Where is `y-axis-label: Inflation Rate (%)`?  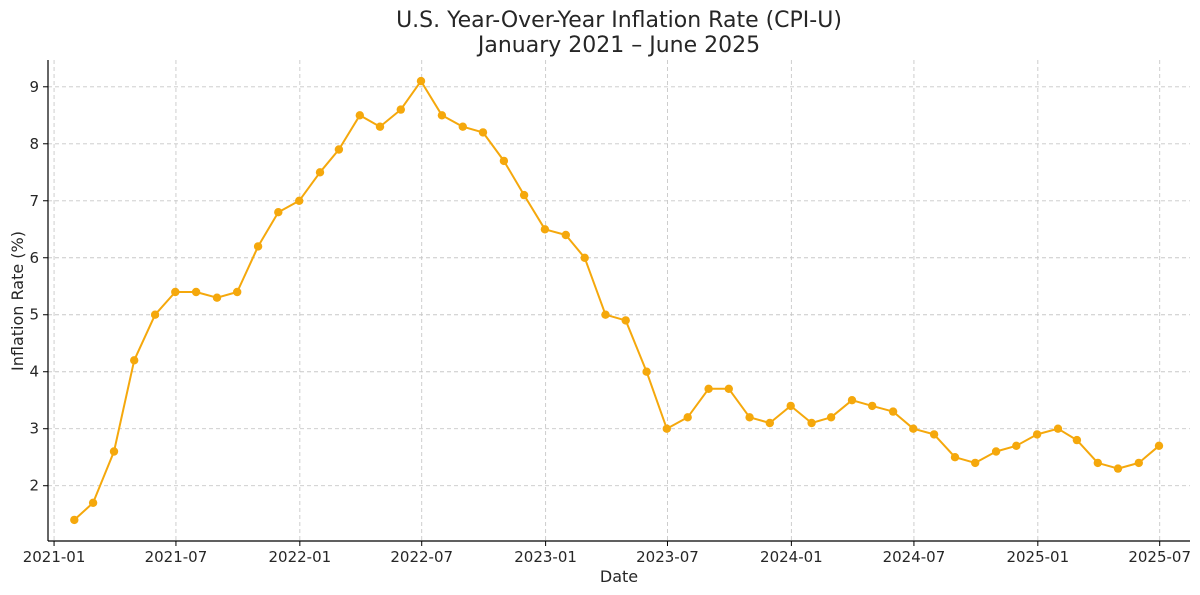
y-axis-label: Inflation Rate (%) is located at coordinates (17, 301).